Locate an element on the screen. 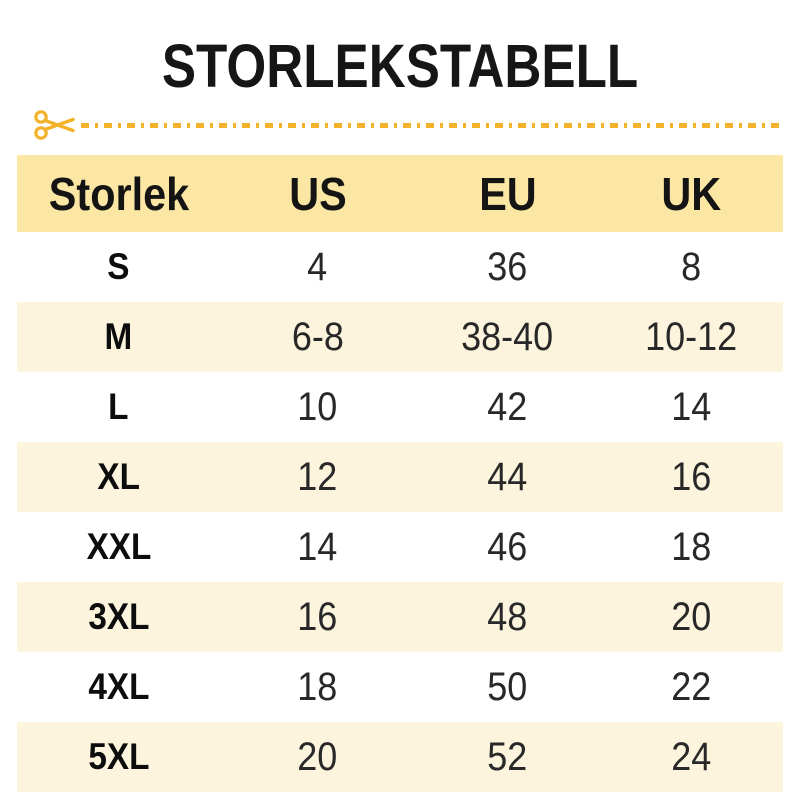  size-cell: L is located at coordinates (118, 407).